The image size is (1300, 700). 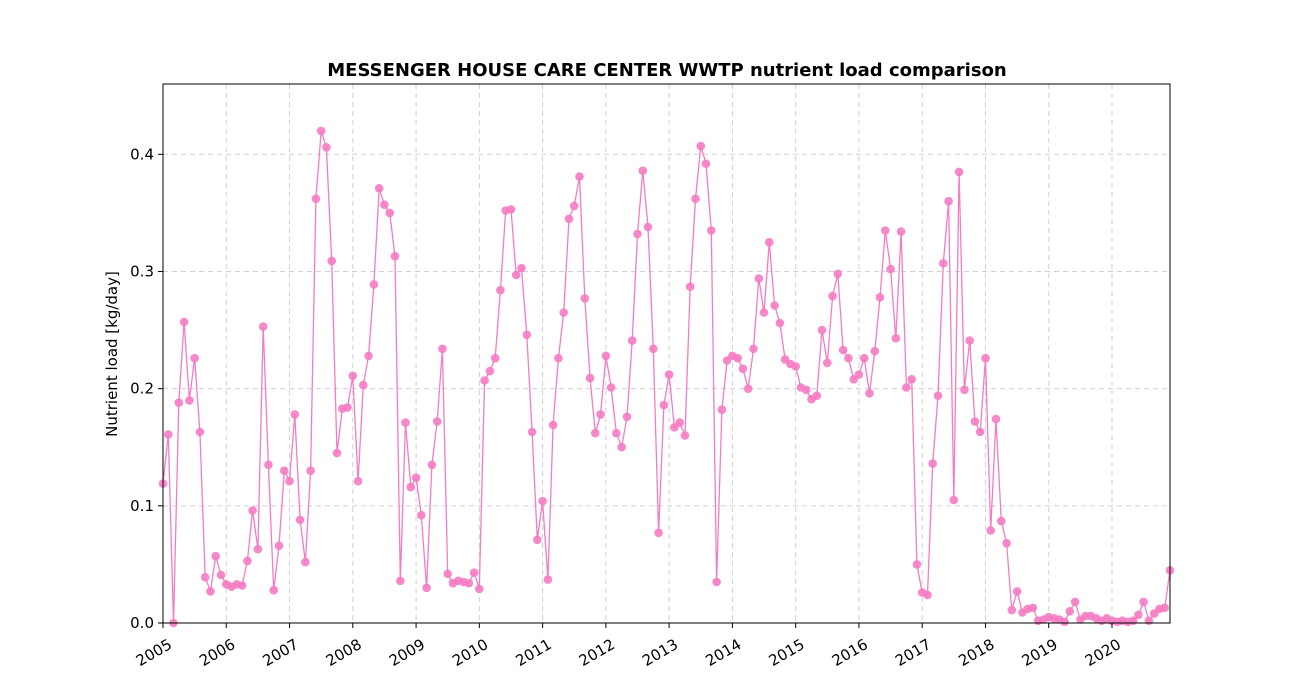 What do you see at coordinates (407, 652) in the screenshot?
I see `x-tick-label: 2009` at bounding box center [407, 652].